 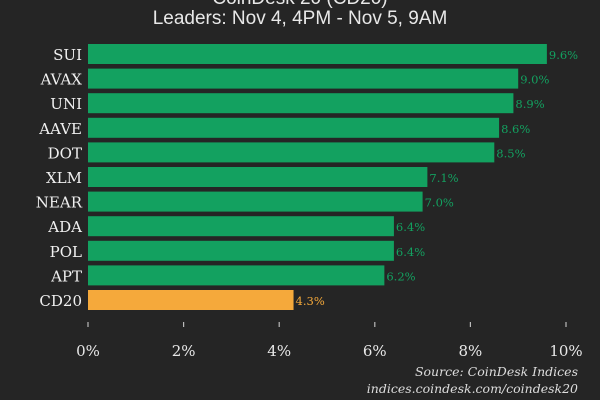 I want to click on source-label: Source: CoinDesk Indices, so click(x=496, y=371).